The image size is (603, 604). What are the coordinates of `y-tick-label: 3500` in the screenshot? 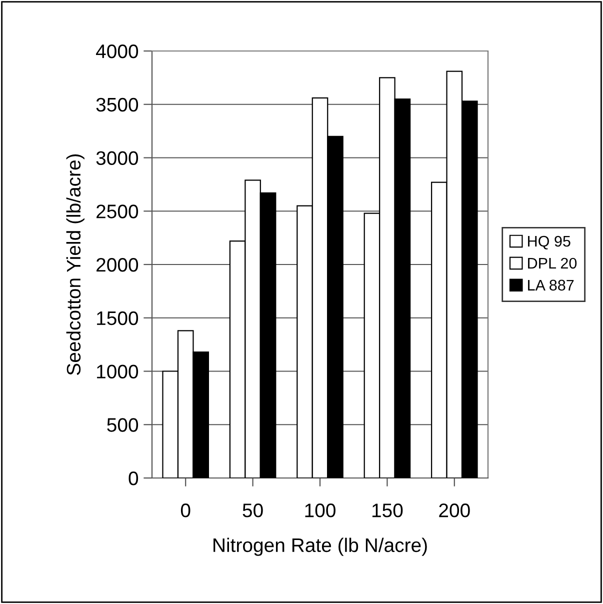 It's located at (117, 105).